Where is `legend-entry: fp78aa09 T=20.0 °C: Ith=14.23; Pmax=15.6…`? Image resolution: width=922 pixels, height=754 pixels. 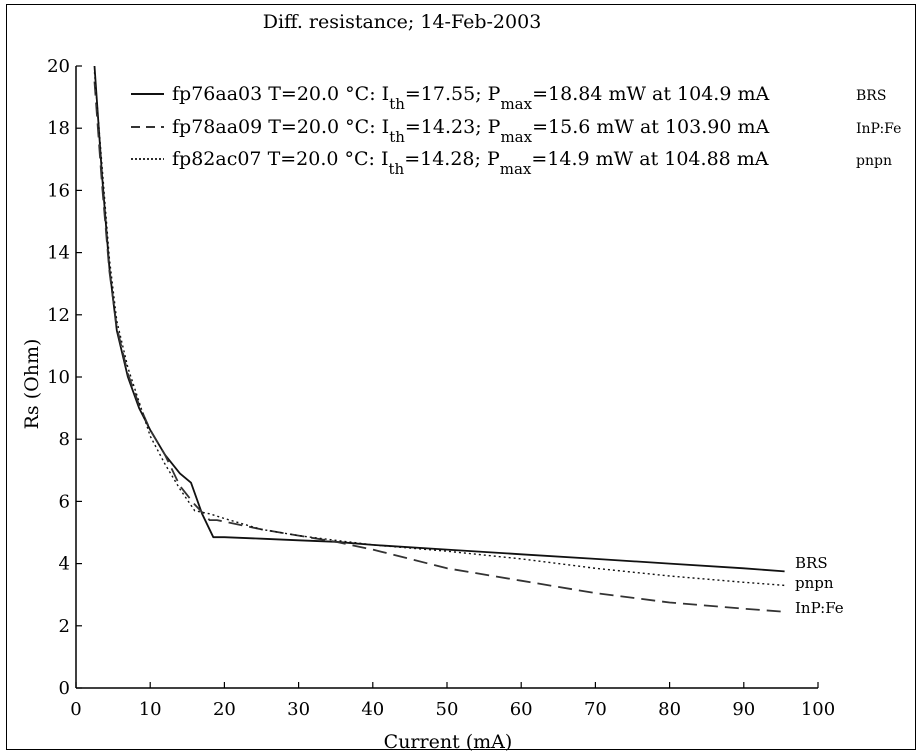 legend-entry: fp78aa09 T=20.0 °C: Ith=14.23; Pmax=15.6… is located at coordinates (516, 131).